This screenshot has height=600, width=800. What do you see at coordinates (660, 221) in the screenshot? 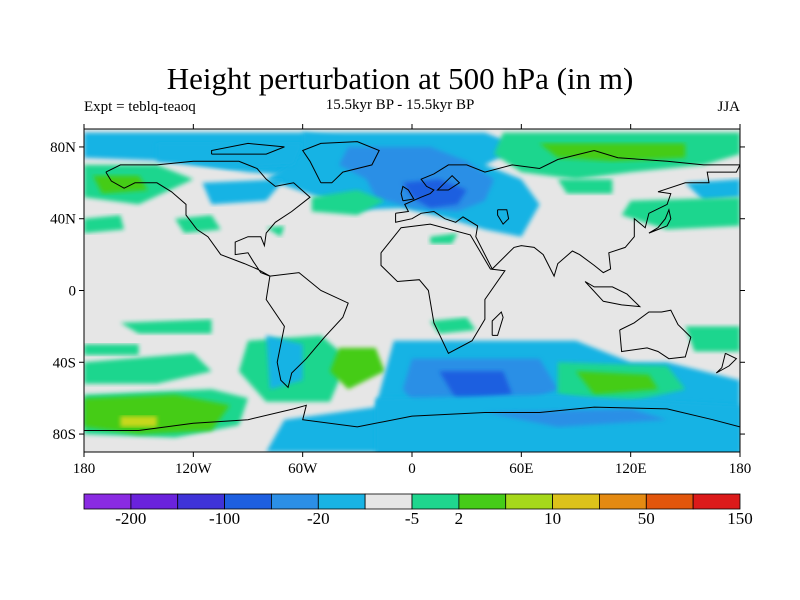
I see `coastline-japan` at bounding box center [660, 221].